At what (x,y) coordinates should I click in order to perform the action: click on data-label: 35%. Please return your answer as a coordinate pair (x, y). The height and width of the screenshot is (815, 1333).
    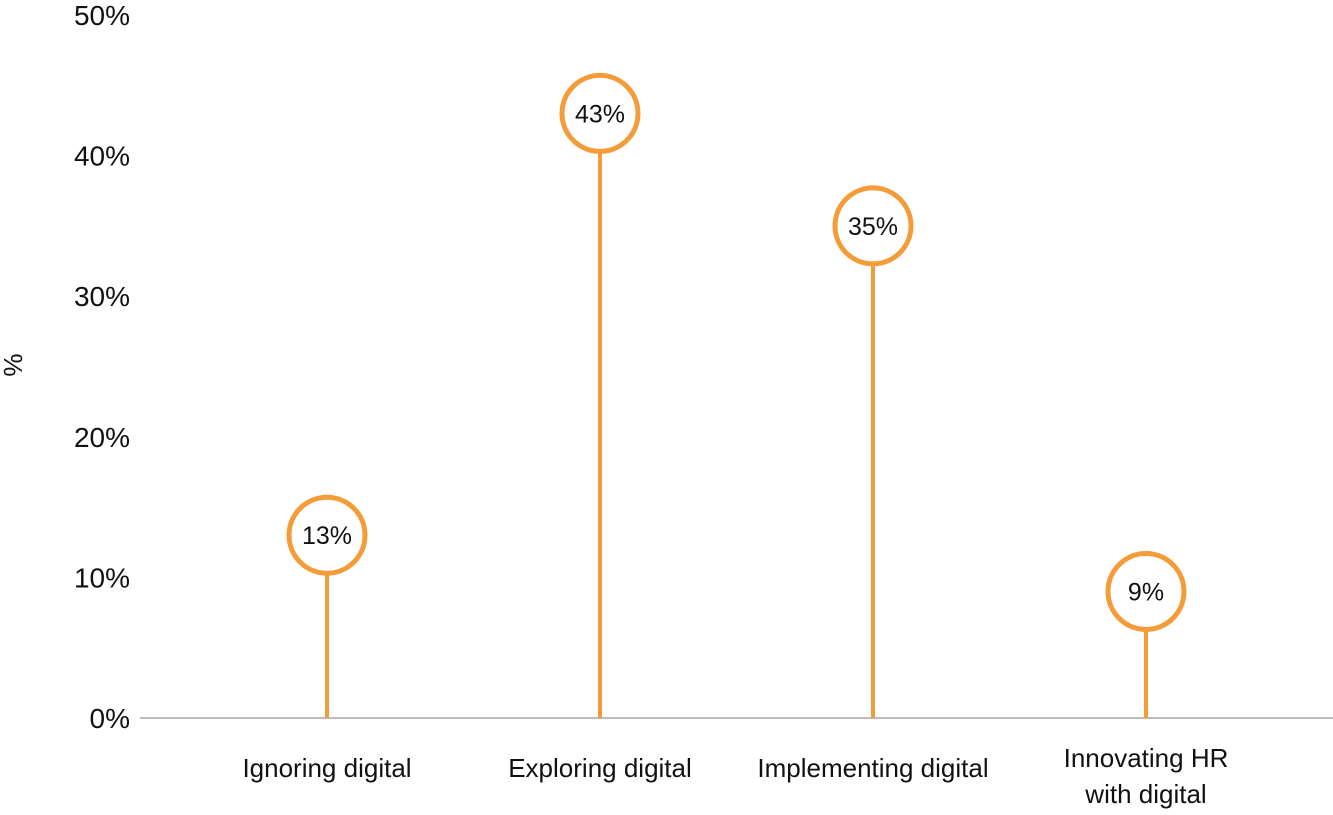
    Looking at the image, I should click on (873, 227).